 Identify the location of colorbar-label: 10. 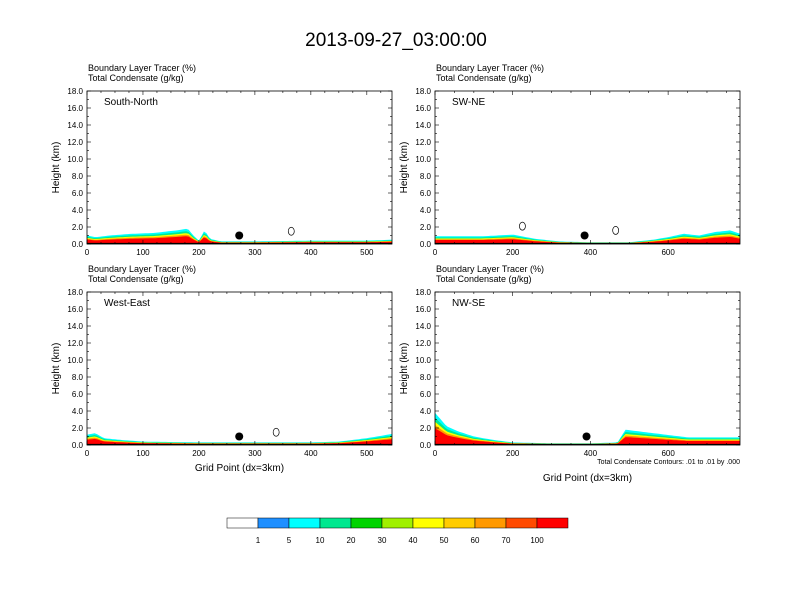
(320, 540).